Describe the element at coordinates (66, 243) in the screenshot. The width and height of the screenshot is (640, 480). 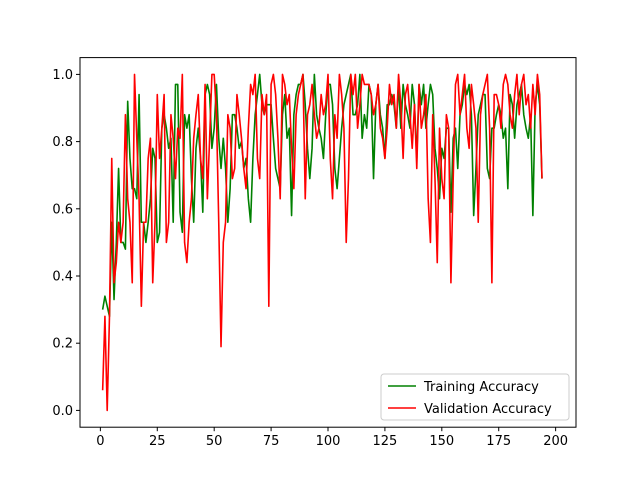
I see `y-axis: 0.0 0.2 0.4 0.6 0.8 1.0` at that location.